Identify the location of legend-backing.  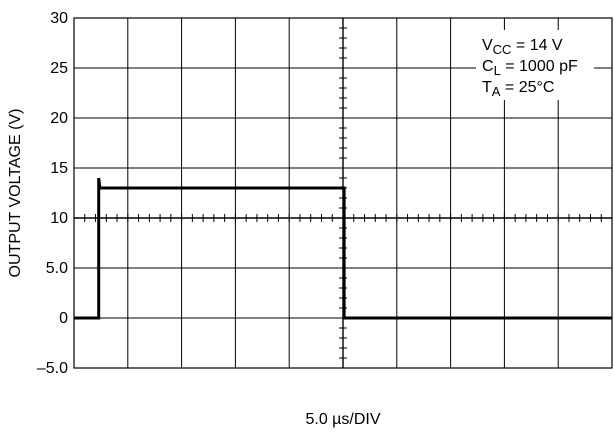
(535, 65).